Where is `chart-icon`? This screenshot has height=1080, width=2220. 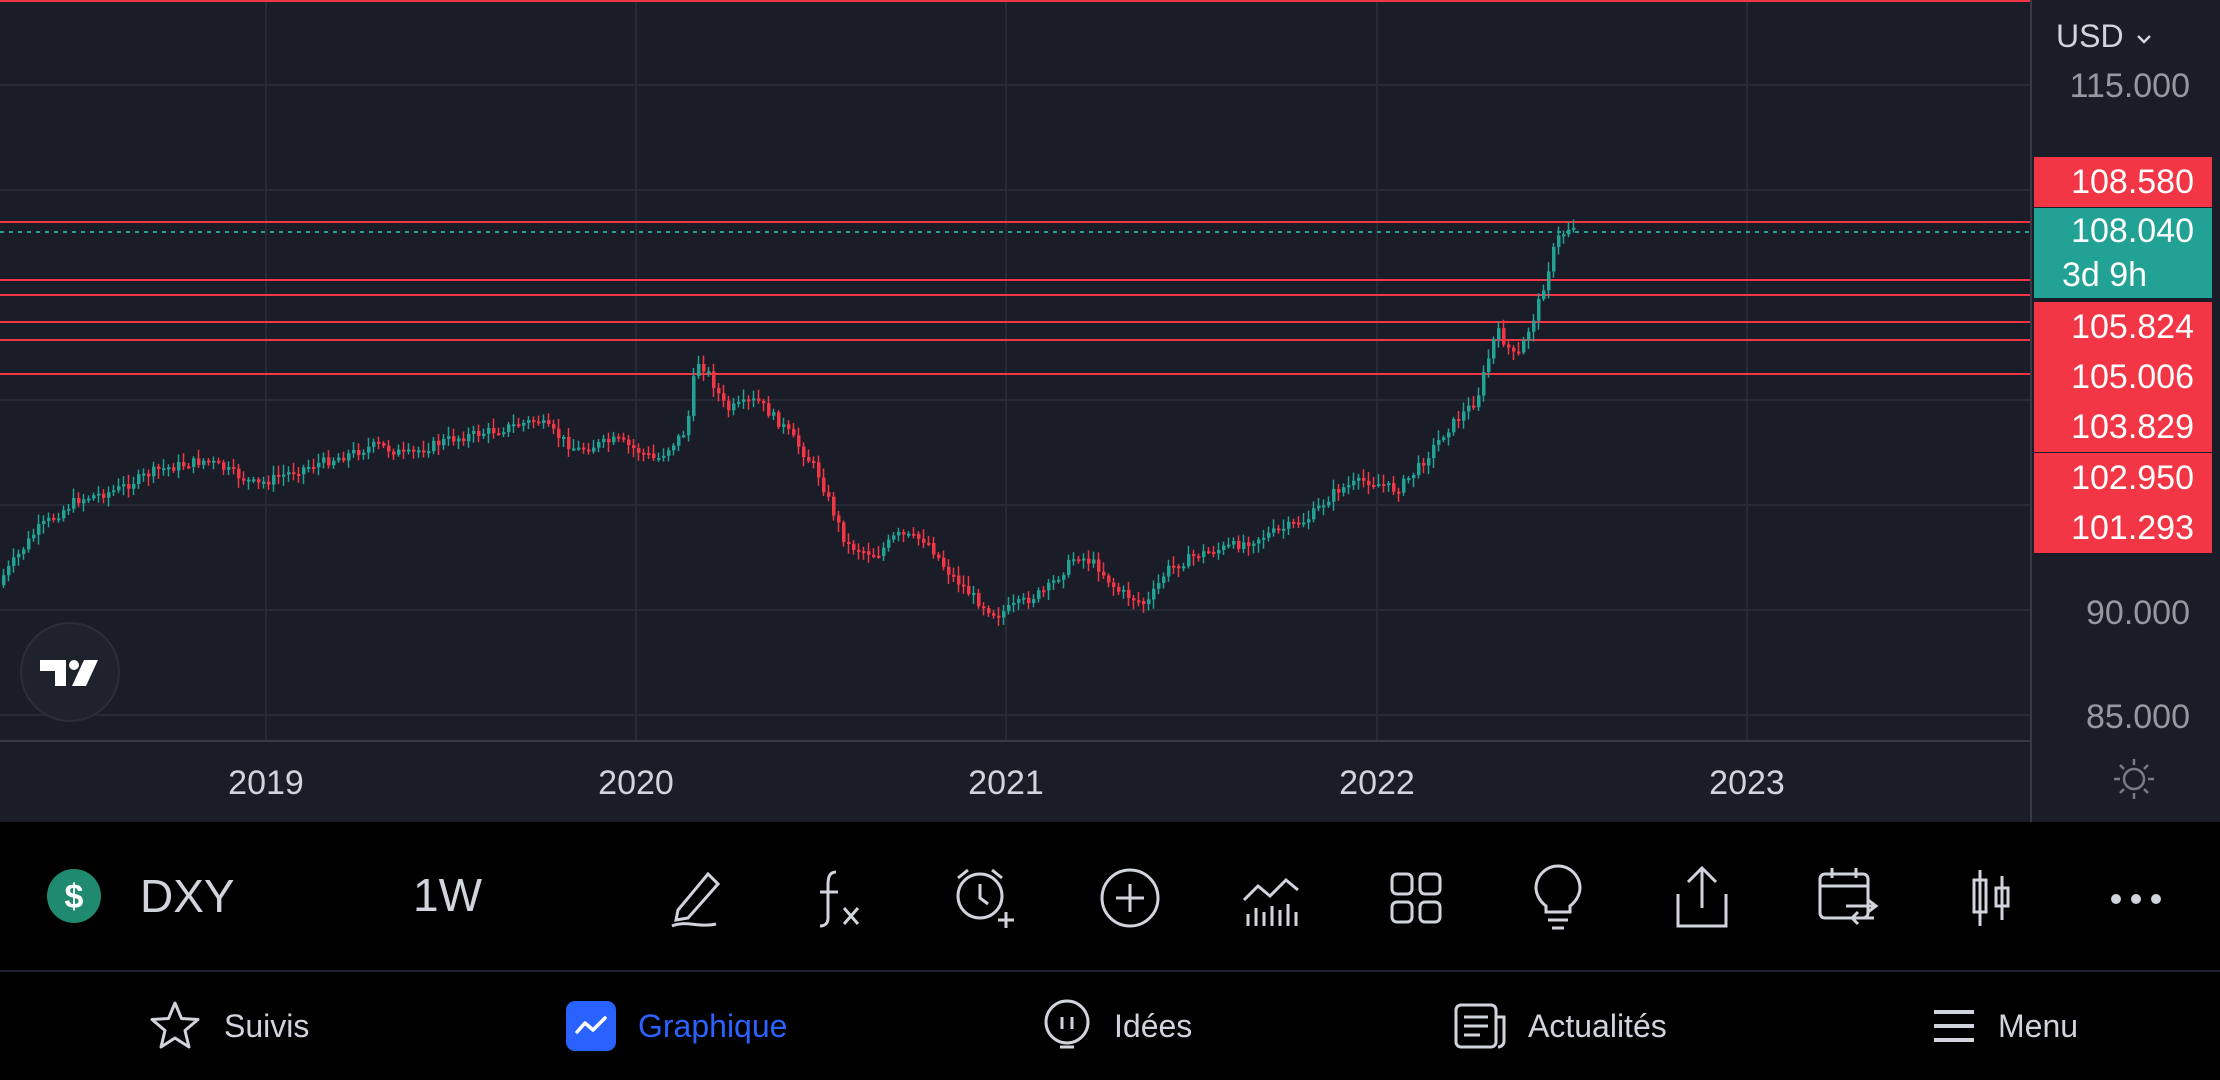 chart-icon is located at coordinates (591, 1026).